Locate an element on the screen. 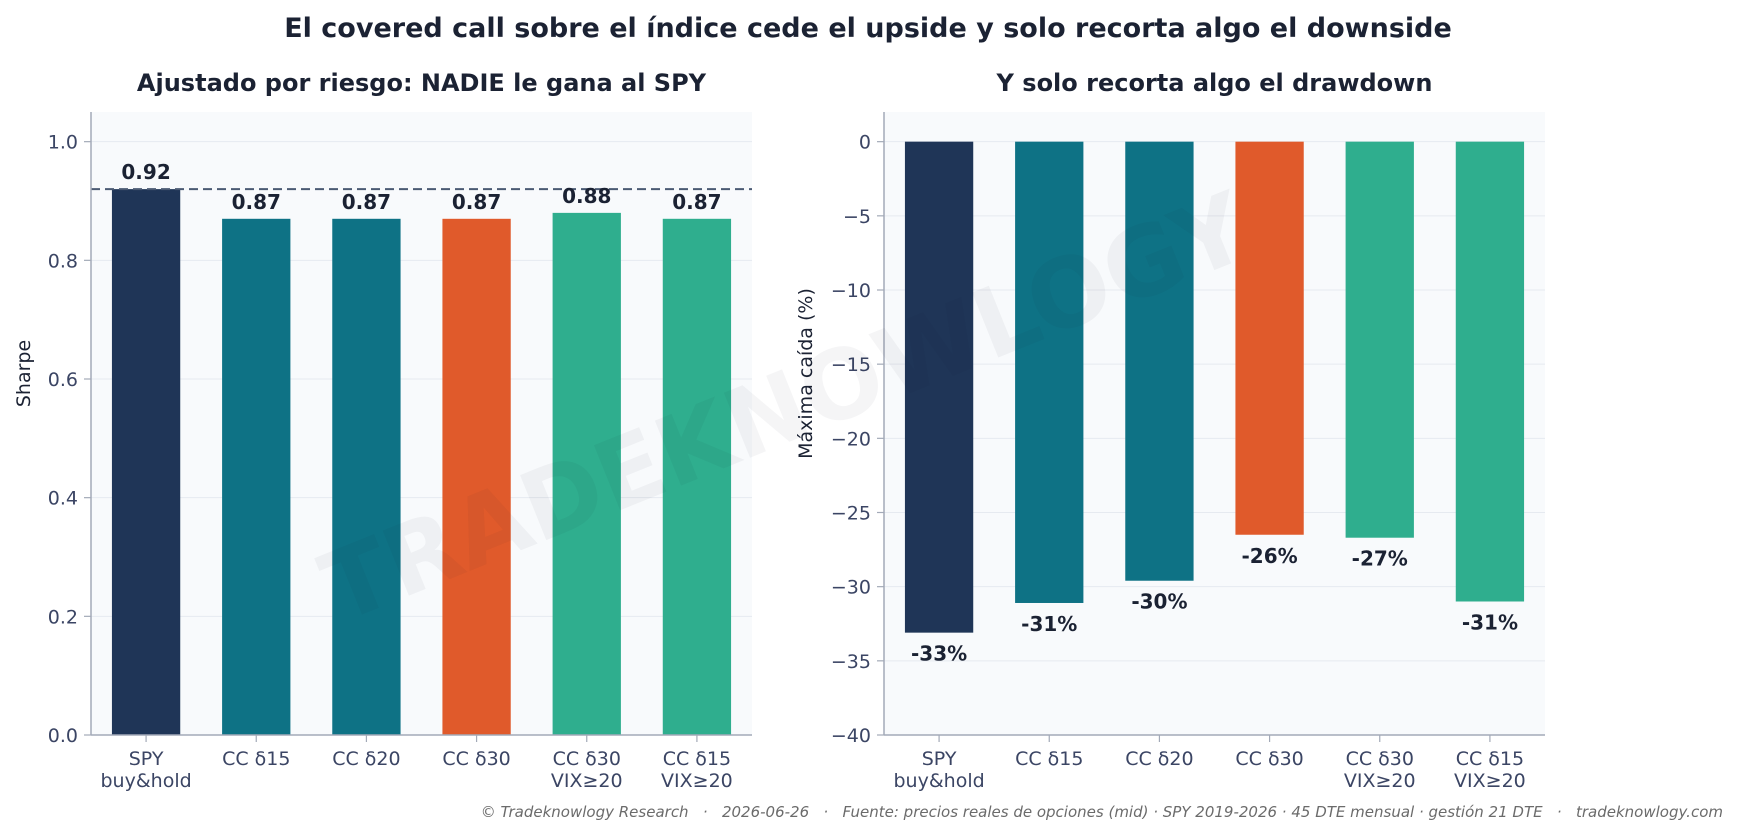 The width and height of the screenshot is (1737, 837). drawdown-x-tick-label: SPY is located at coordinates (939, 759).